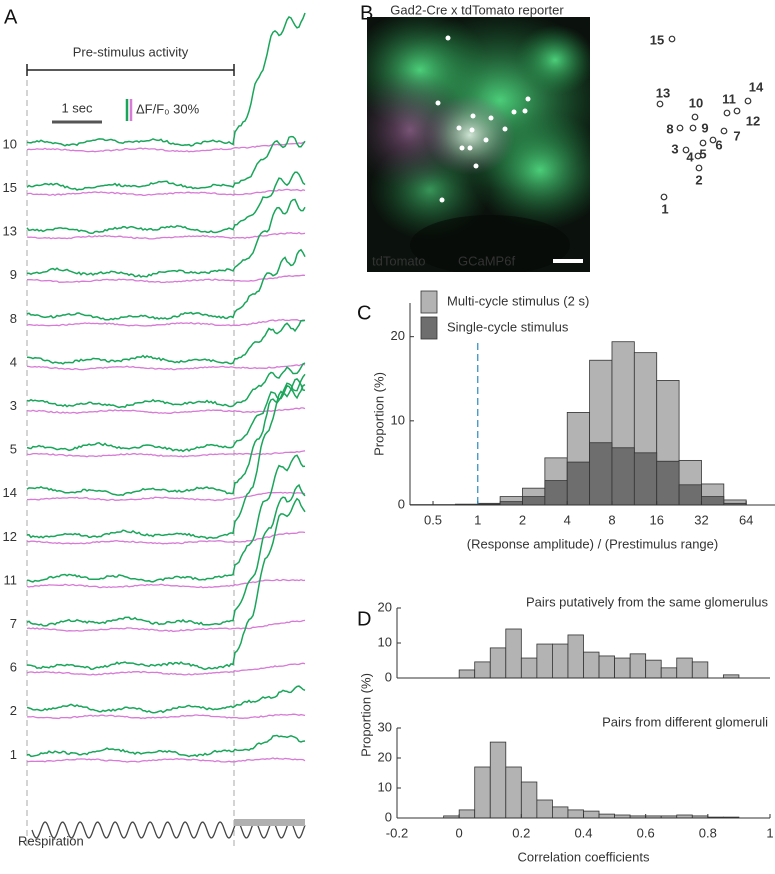  I want to click on y-tick-label: 30, so click(385, 726).